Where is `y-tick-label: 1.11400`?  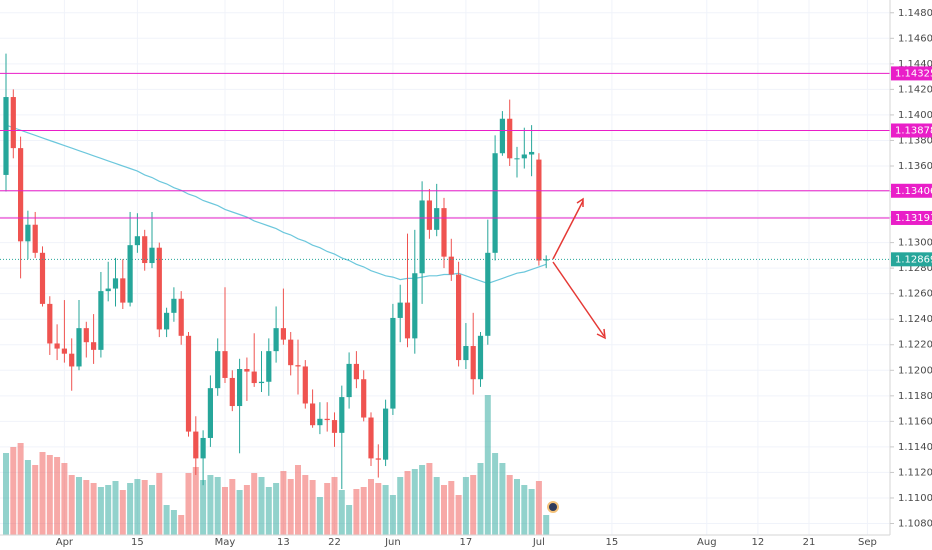
y-tick-label: 1.11400 is located at coordinates (915, 447).